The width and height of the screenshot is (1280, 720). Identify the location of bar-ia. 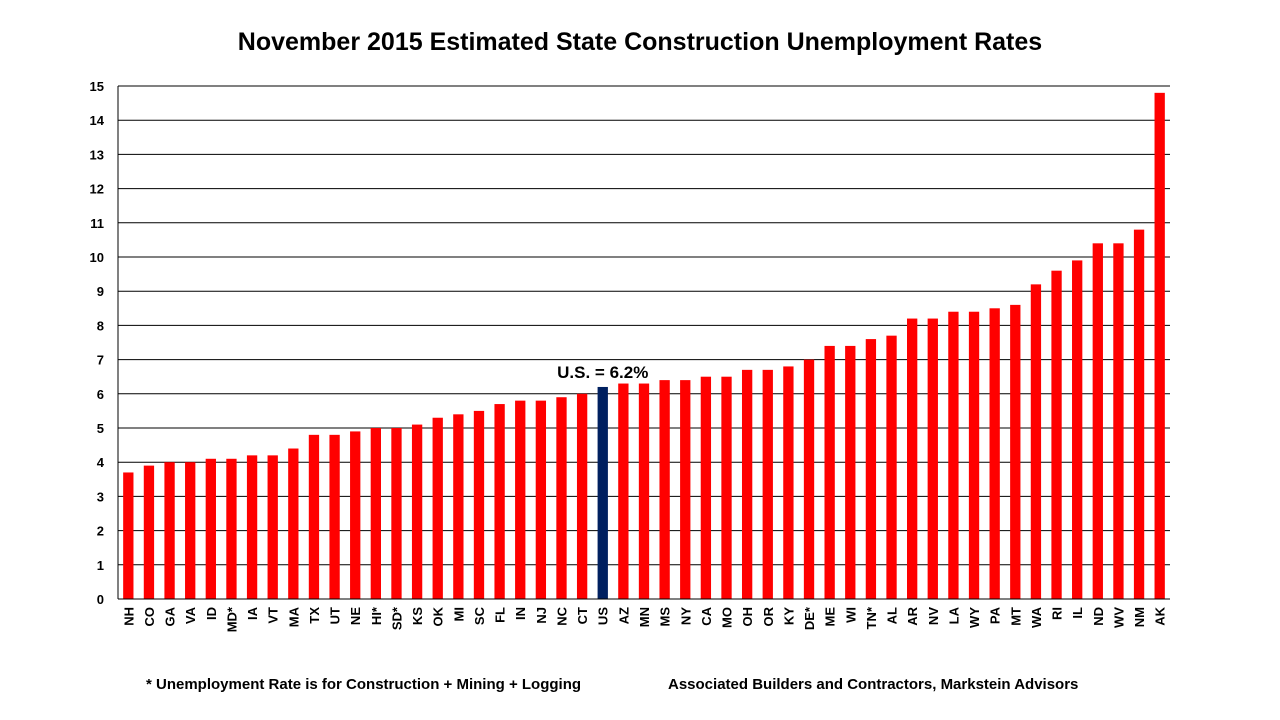
(252, 527).